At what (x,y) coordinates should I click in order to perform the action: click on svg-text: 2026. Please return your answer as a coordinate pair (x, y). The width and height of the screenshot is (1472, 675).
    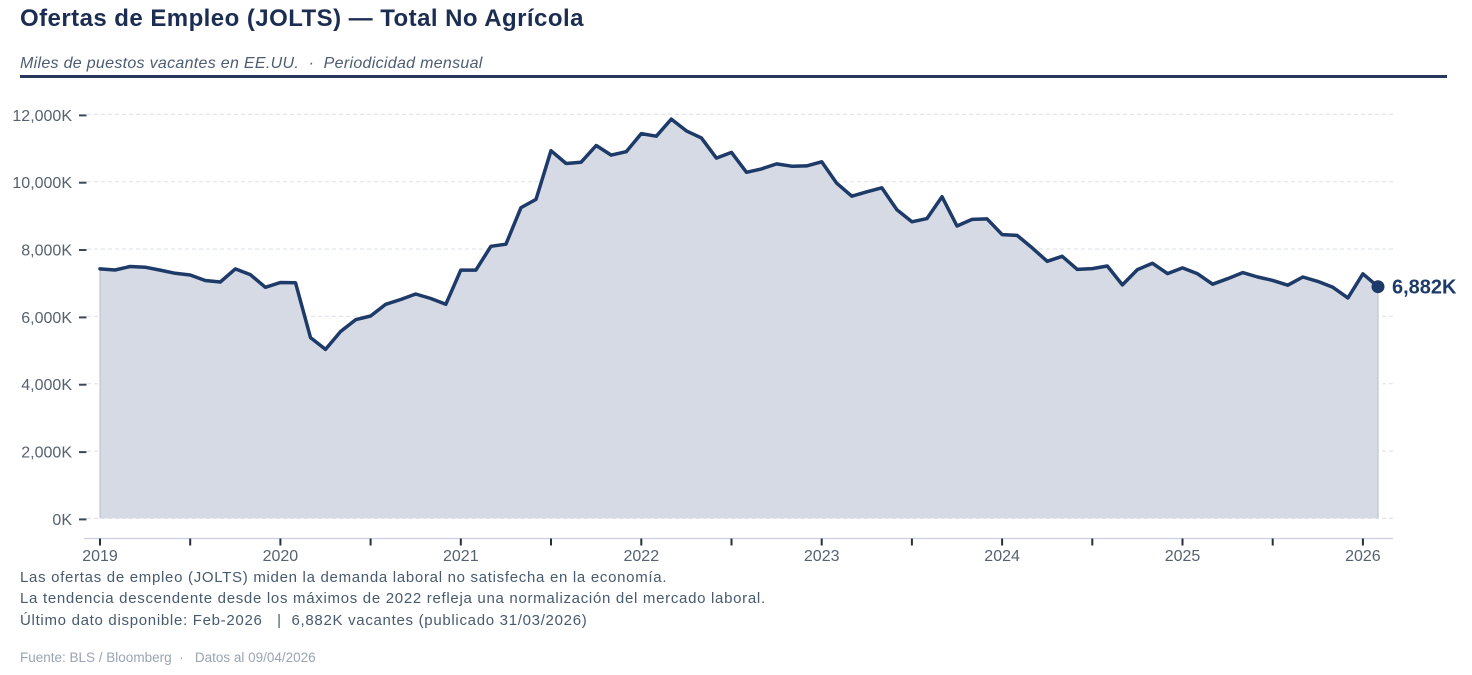
    Looking at the image, I should click on (1363, 556).